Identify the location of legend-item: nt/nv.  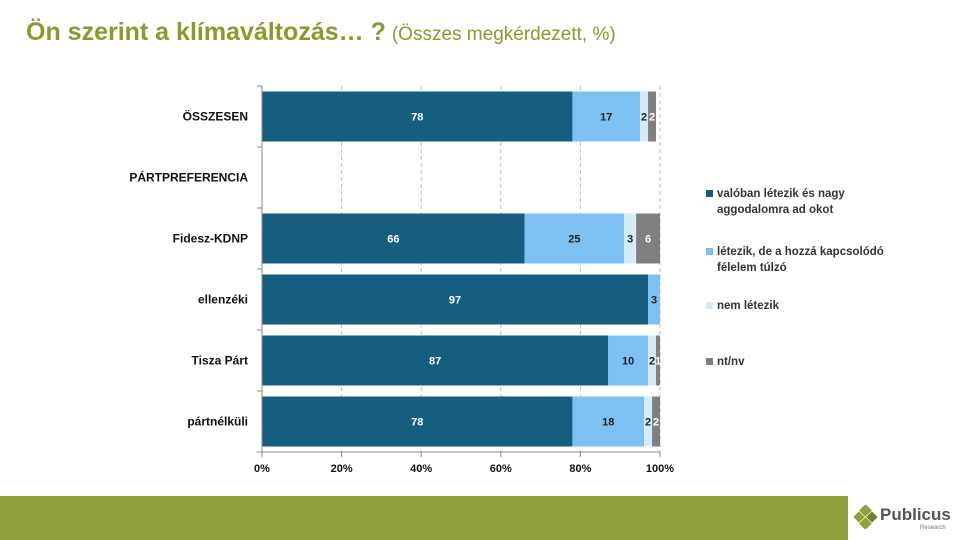
(806, 362).